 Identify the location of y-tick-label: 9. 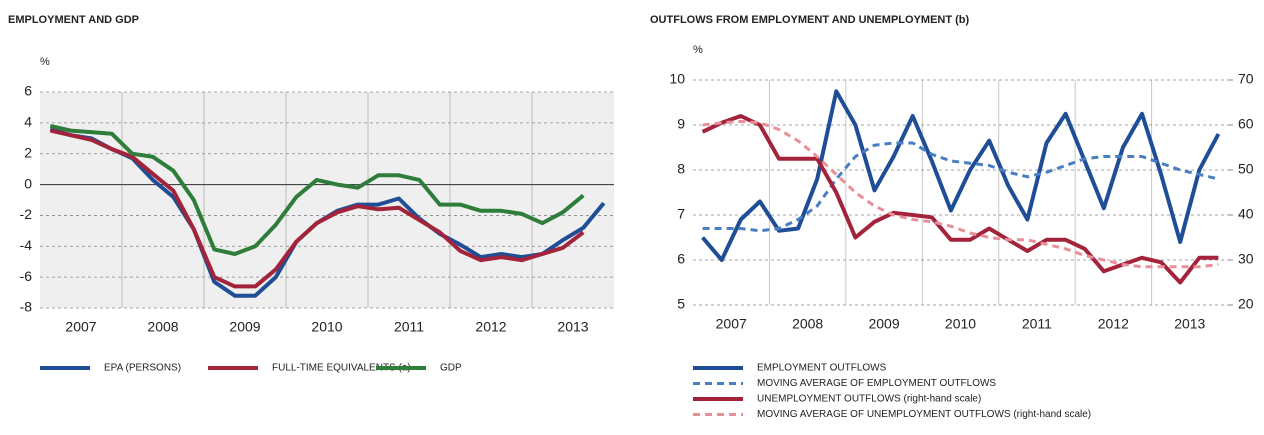
(681, 124).